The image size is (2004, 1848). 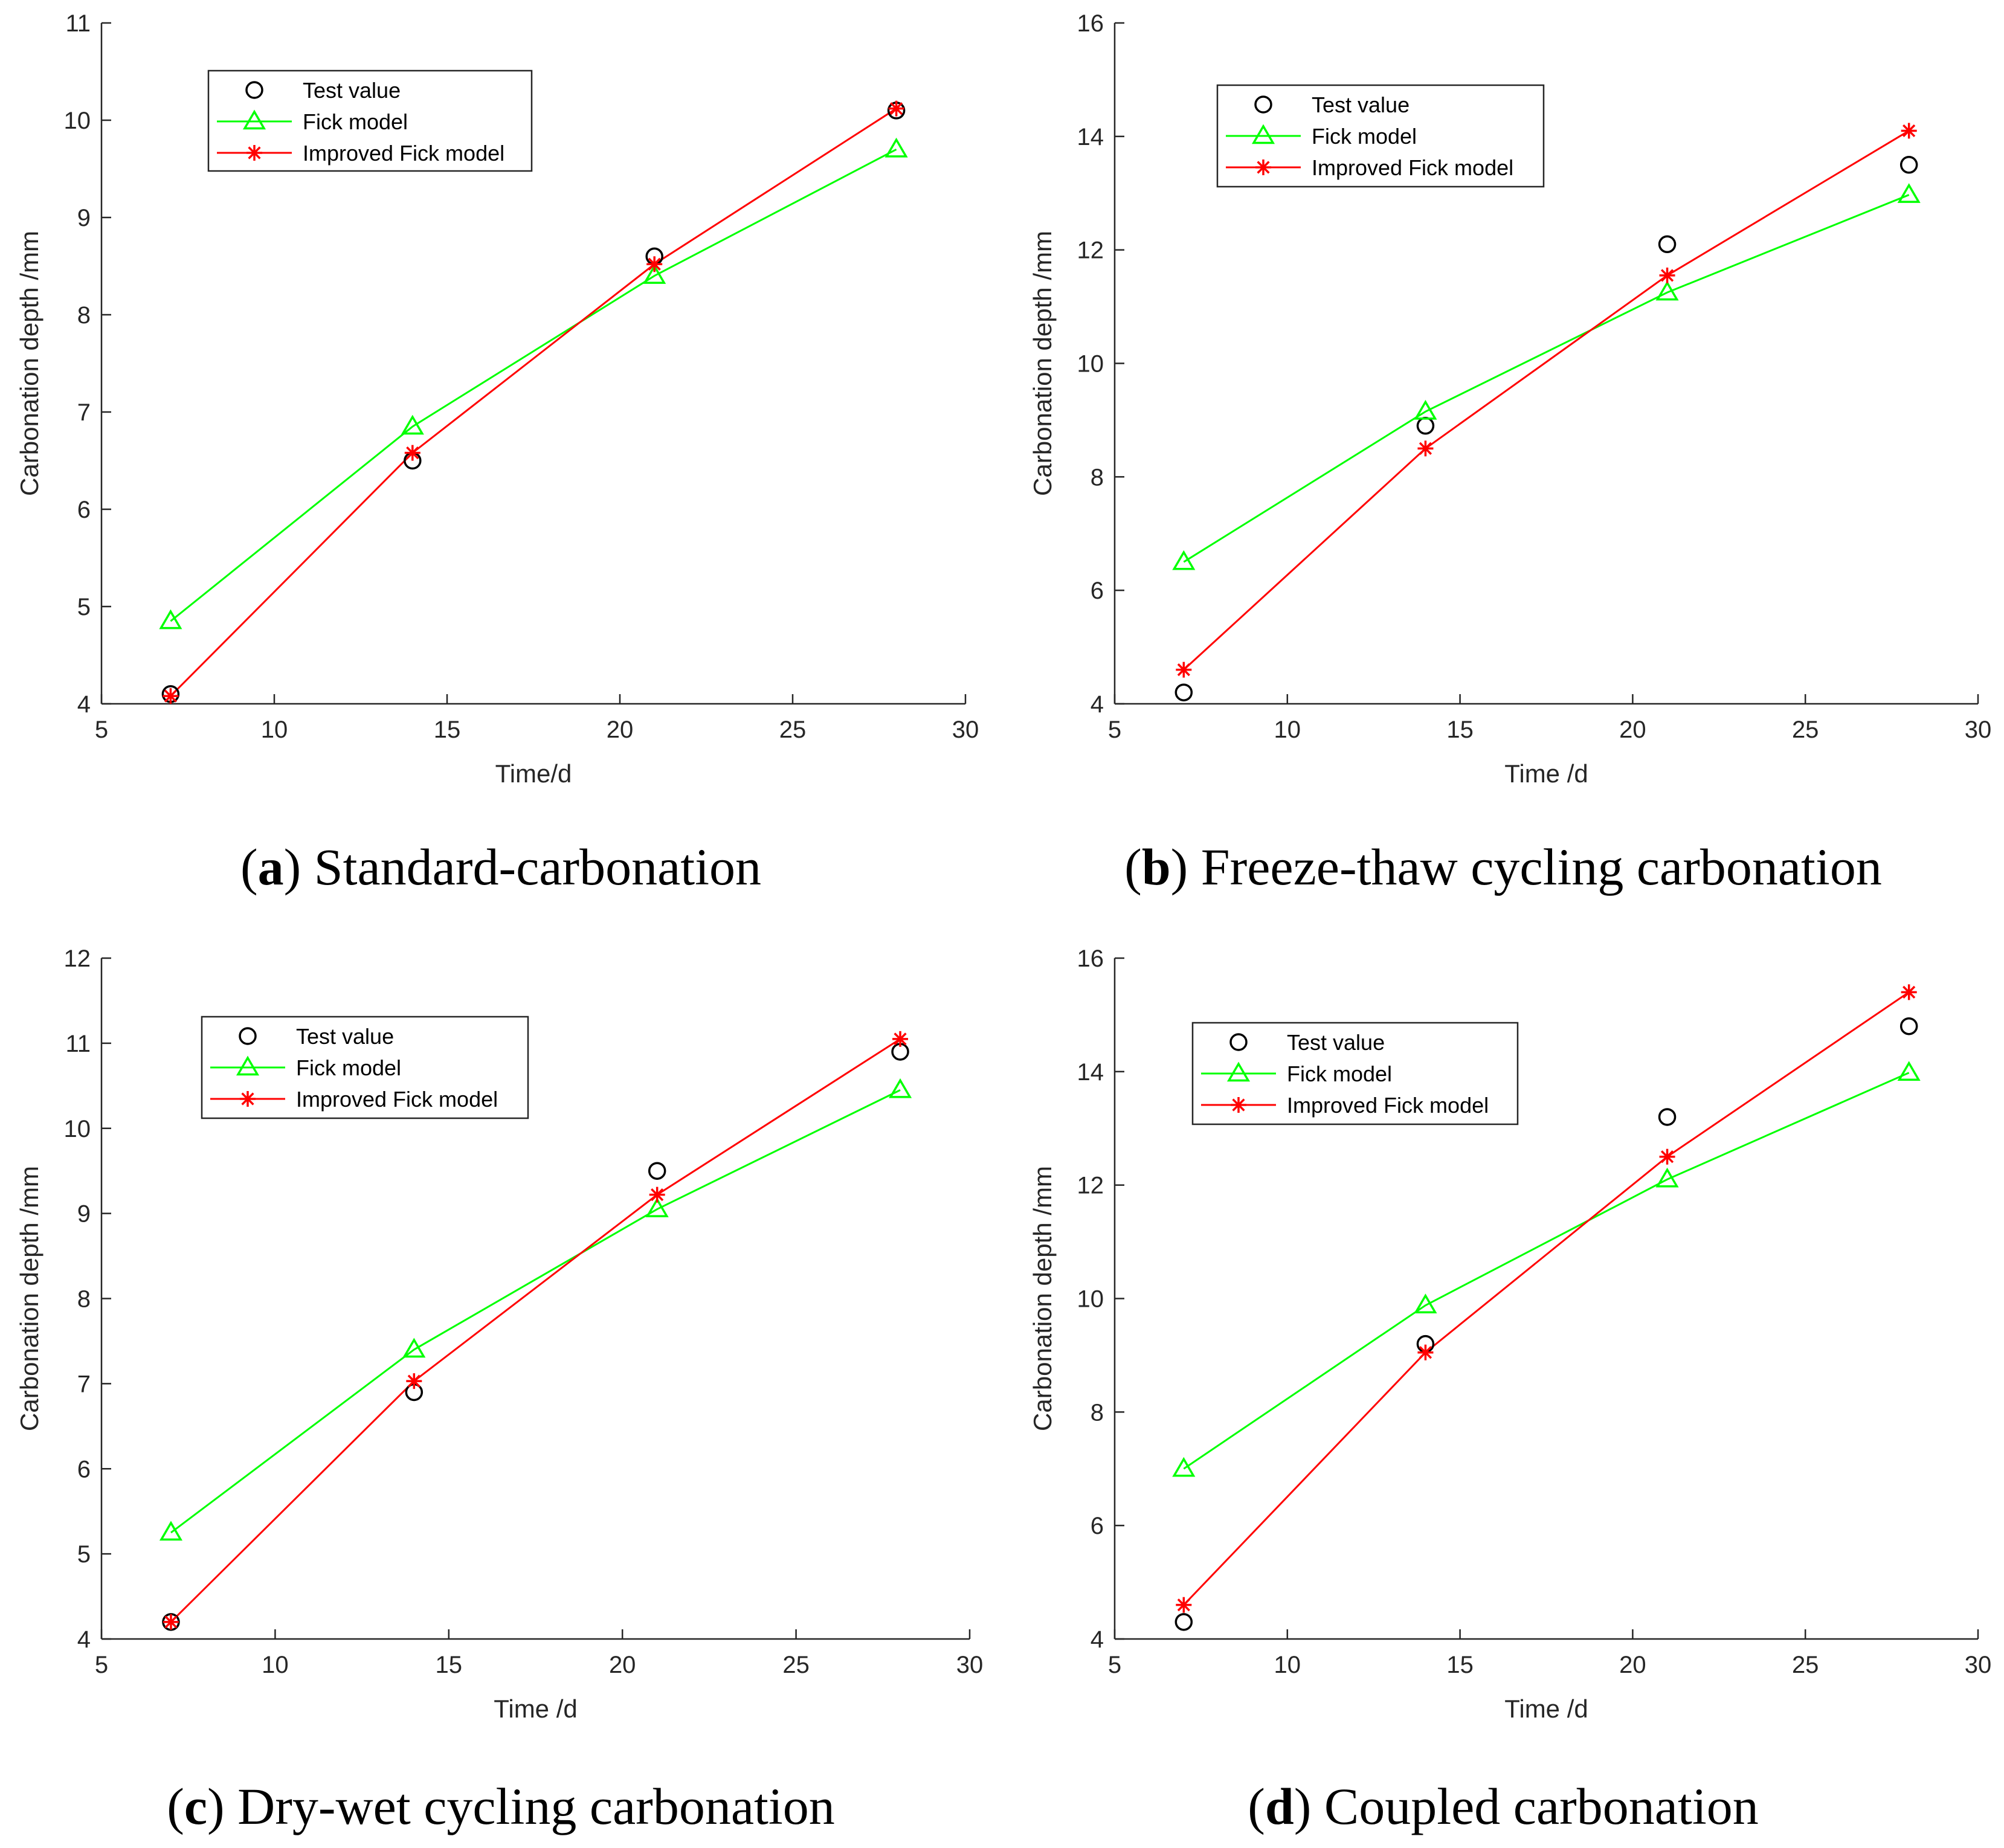 What do you see at coordinates (1091, 137) in the screenshot?
I see `y-tick-label: 14` at bounding box center [1091, 137].